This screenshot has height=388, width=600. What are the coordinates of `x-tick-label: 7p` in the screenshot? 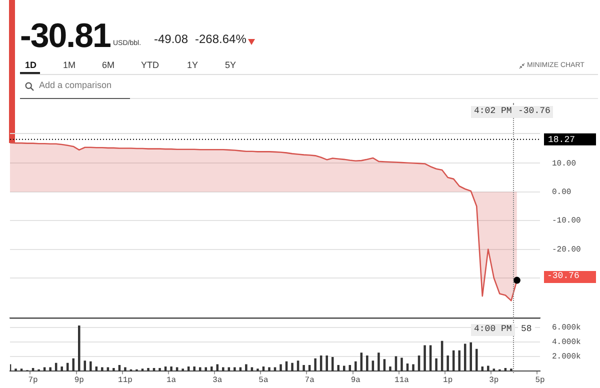 It's located at (33, 381).